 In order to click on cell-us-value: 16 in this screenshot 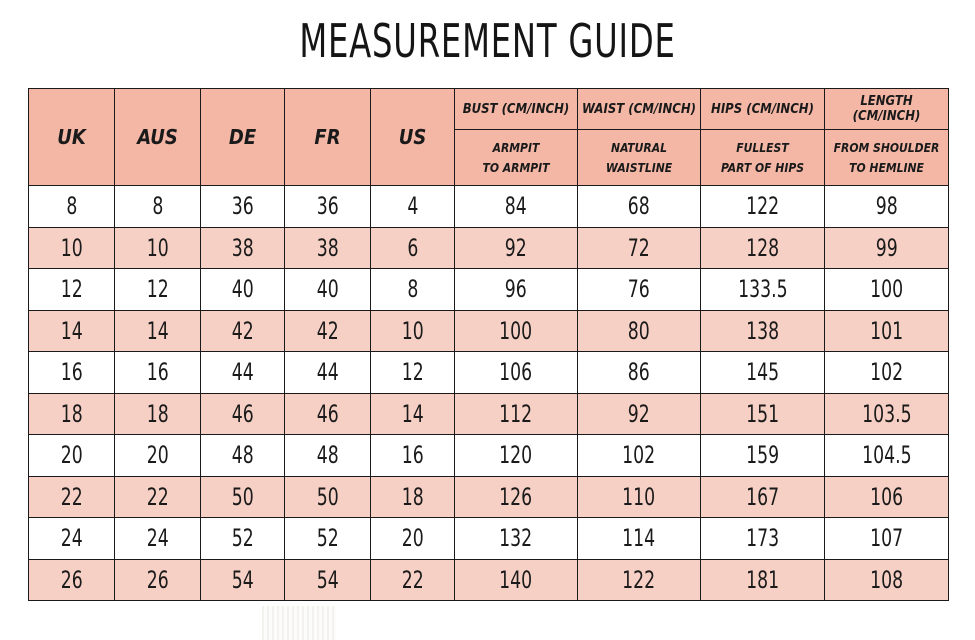, I will do `click(412, 455)`.